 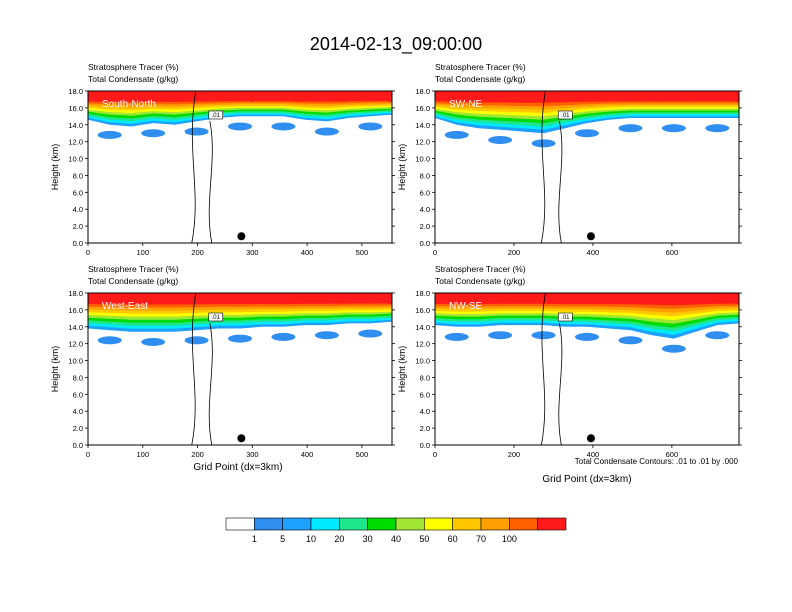 What do you see at coordinates (590, 438) in the screenshot?
I see `location-marker` at bounding box center [590, 438].